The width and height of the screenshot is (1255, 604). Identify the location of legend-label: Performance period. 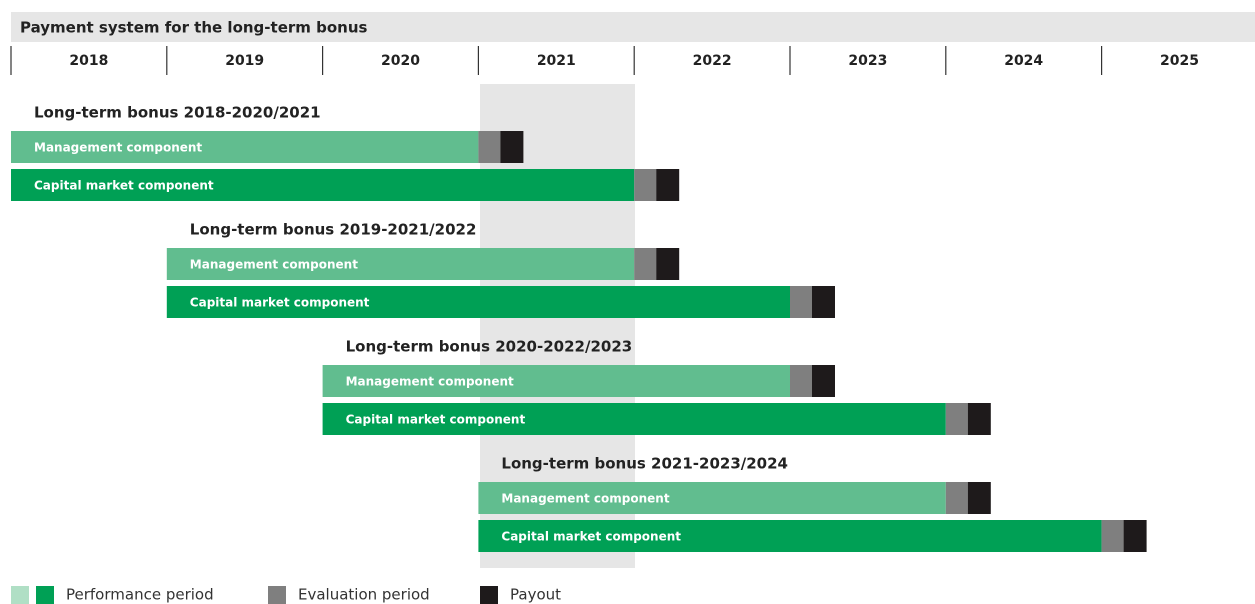
(140, 595).